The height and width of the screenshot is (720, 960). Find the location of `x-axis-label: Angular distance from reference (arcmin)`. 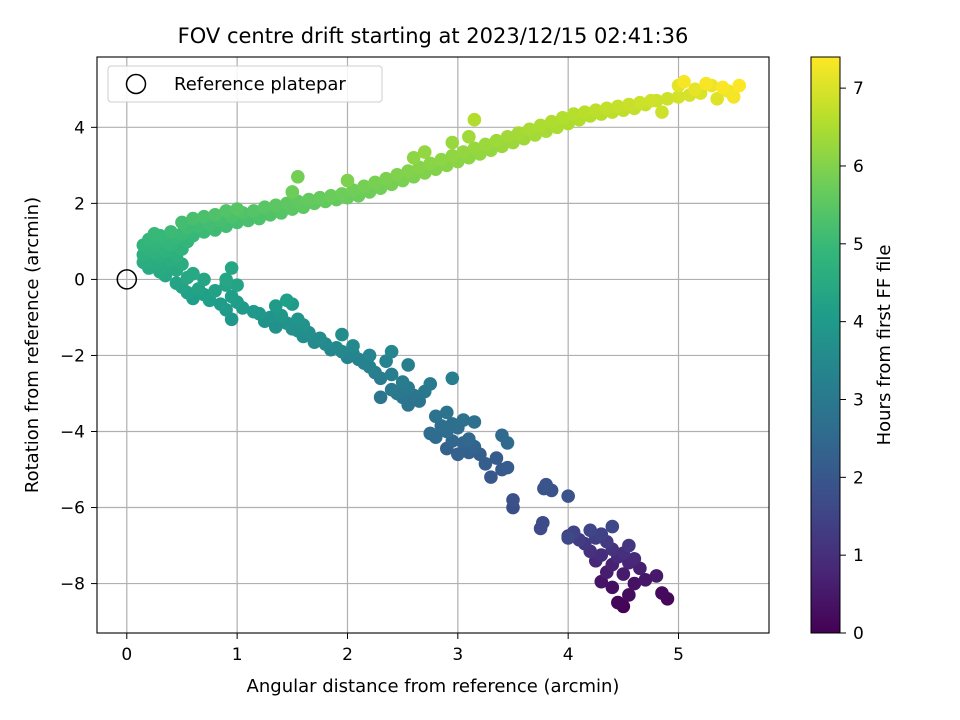

x-axis-label: Angular distance from reference (arcmin) is located at coordinates (433, 686).